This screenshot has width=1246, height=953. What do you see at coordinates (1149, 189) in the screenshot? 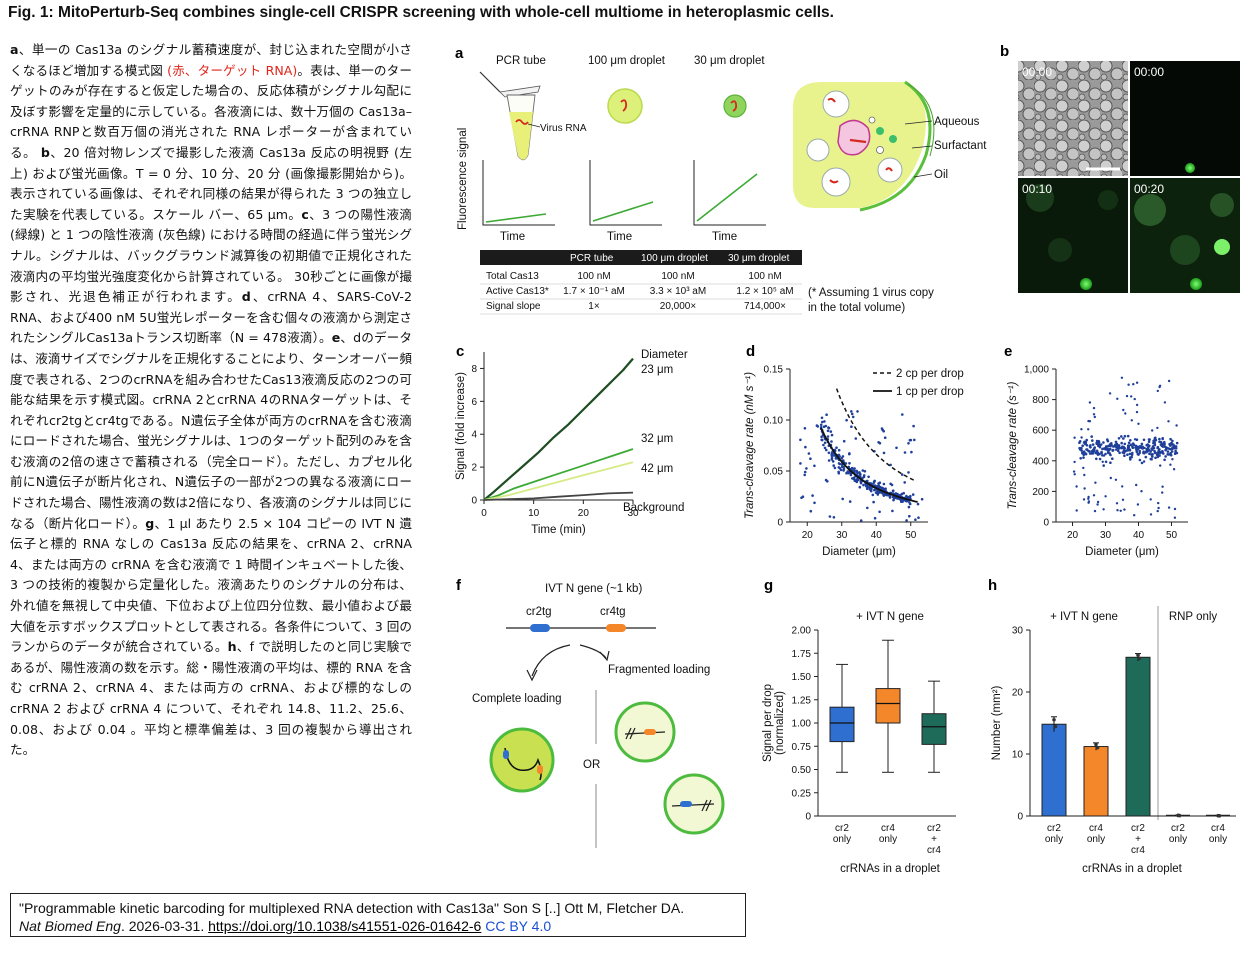
I see `timestamp-f20: 00:20` at bounding box center [1149, 189].